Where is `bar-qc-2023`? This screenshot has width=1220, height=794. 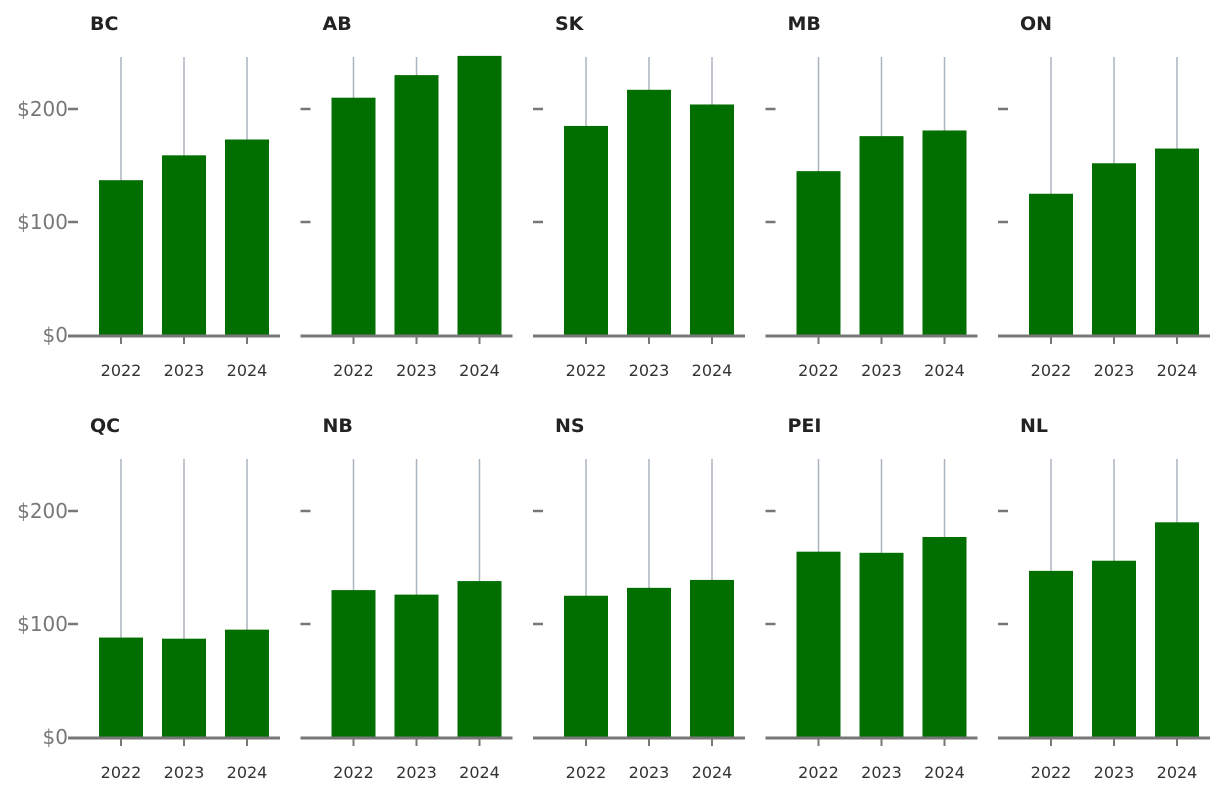 bar-qc-2023 is located at coordinates (184, 687).